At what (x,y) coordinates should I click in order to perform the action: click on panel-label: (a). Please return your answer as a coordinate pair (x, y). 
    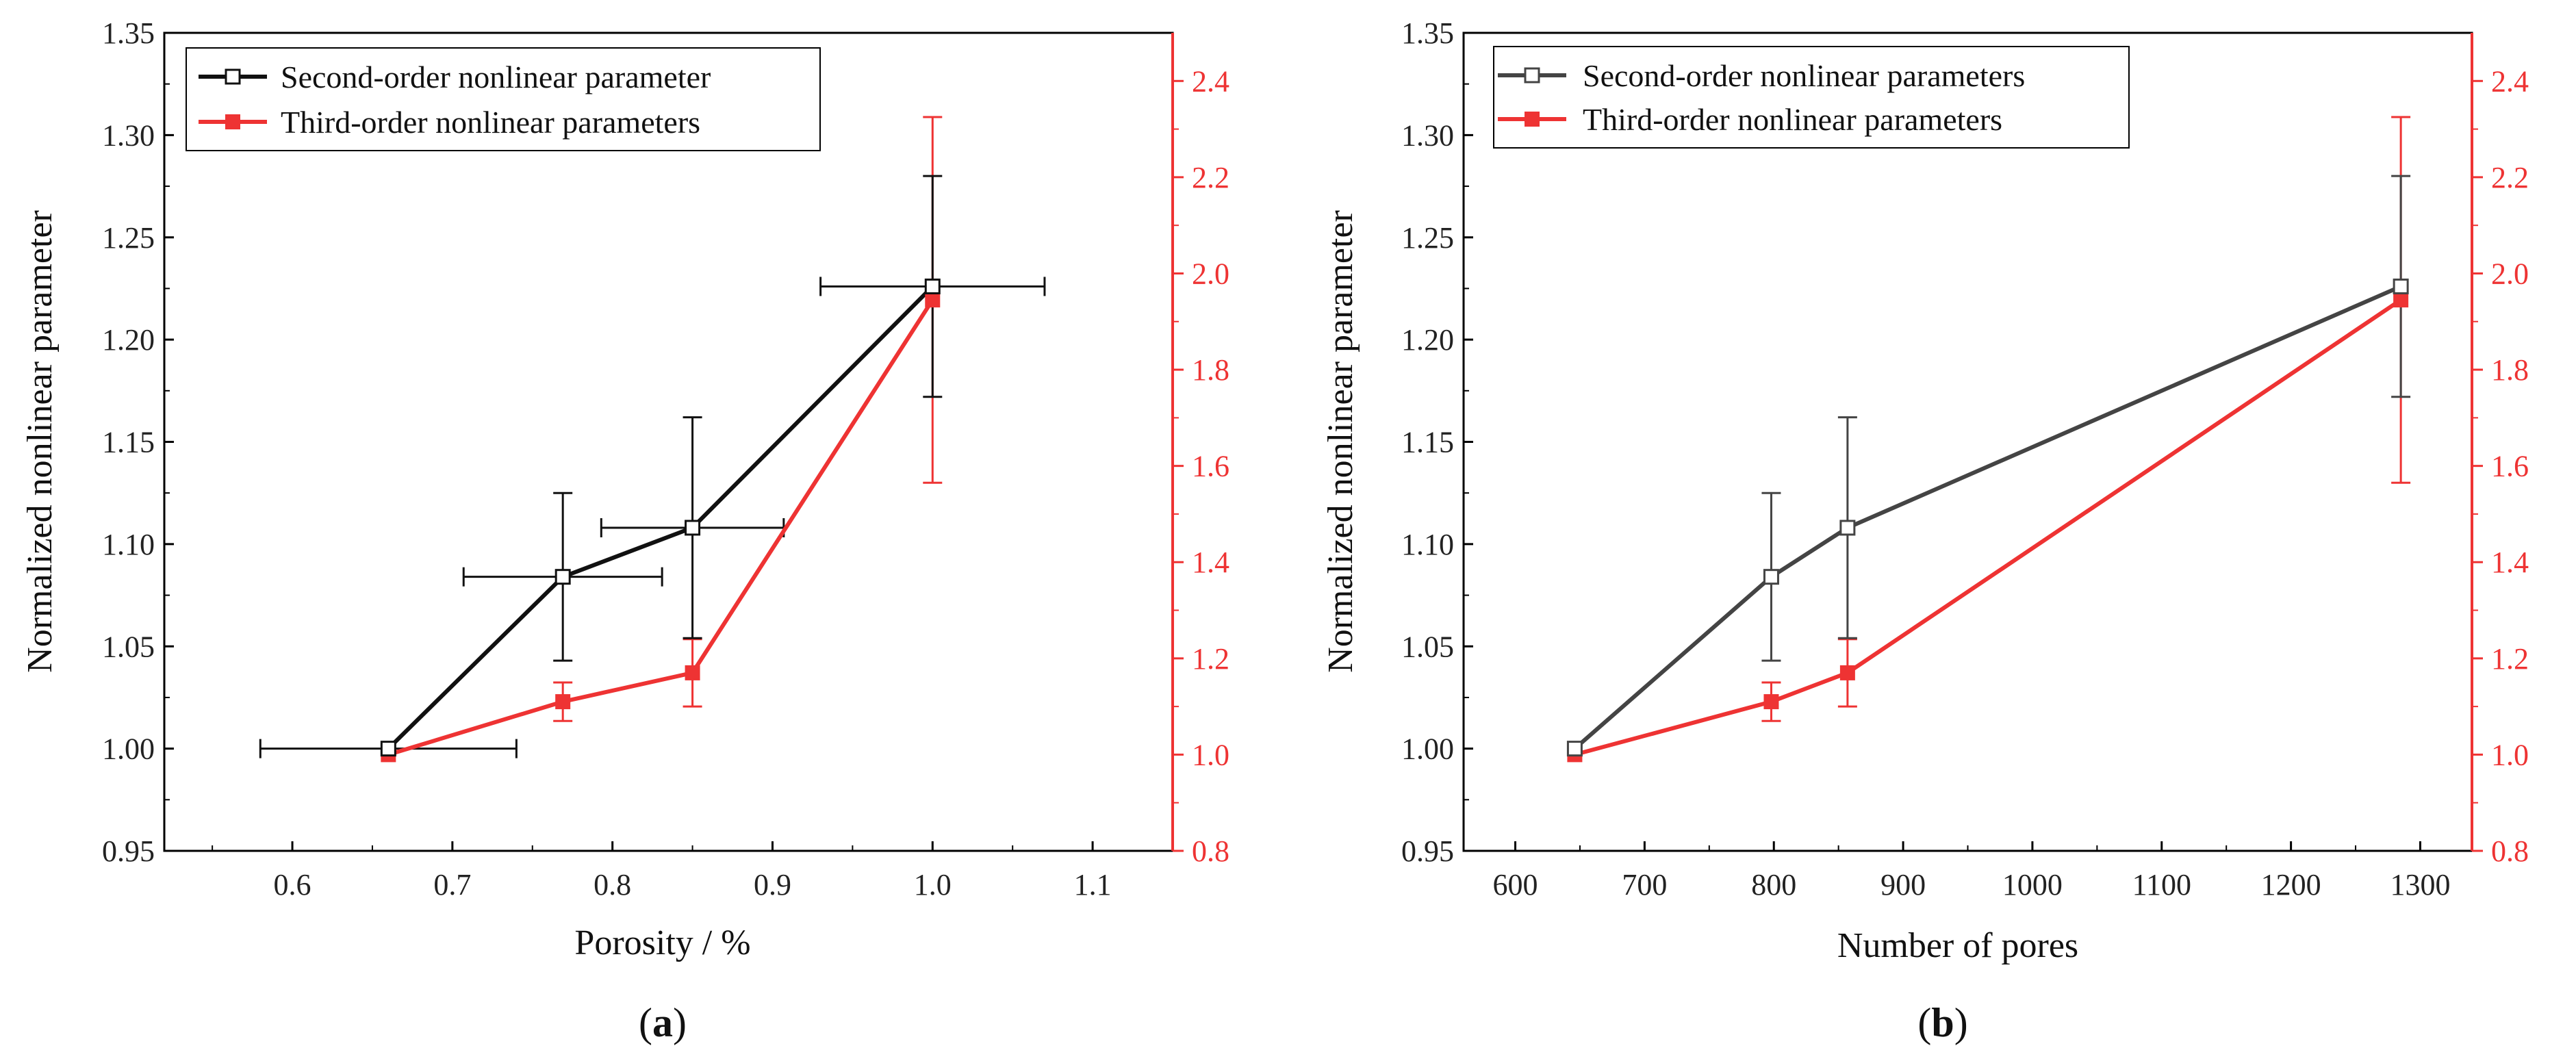
    Looking at the image, I should click on (663, 1022).